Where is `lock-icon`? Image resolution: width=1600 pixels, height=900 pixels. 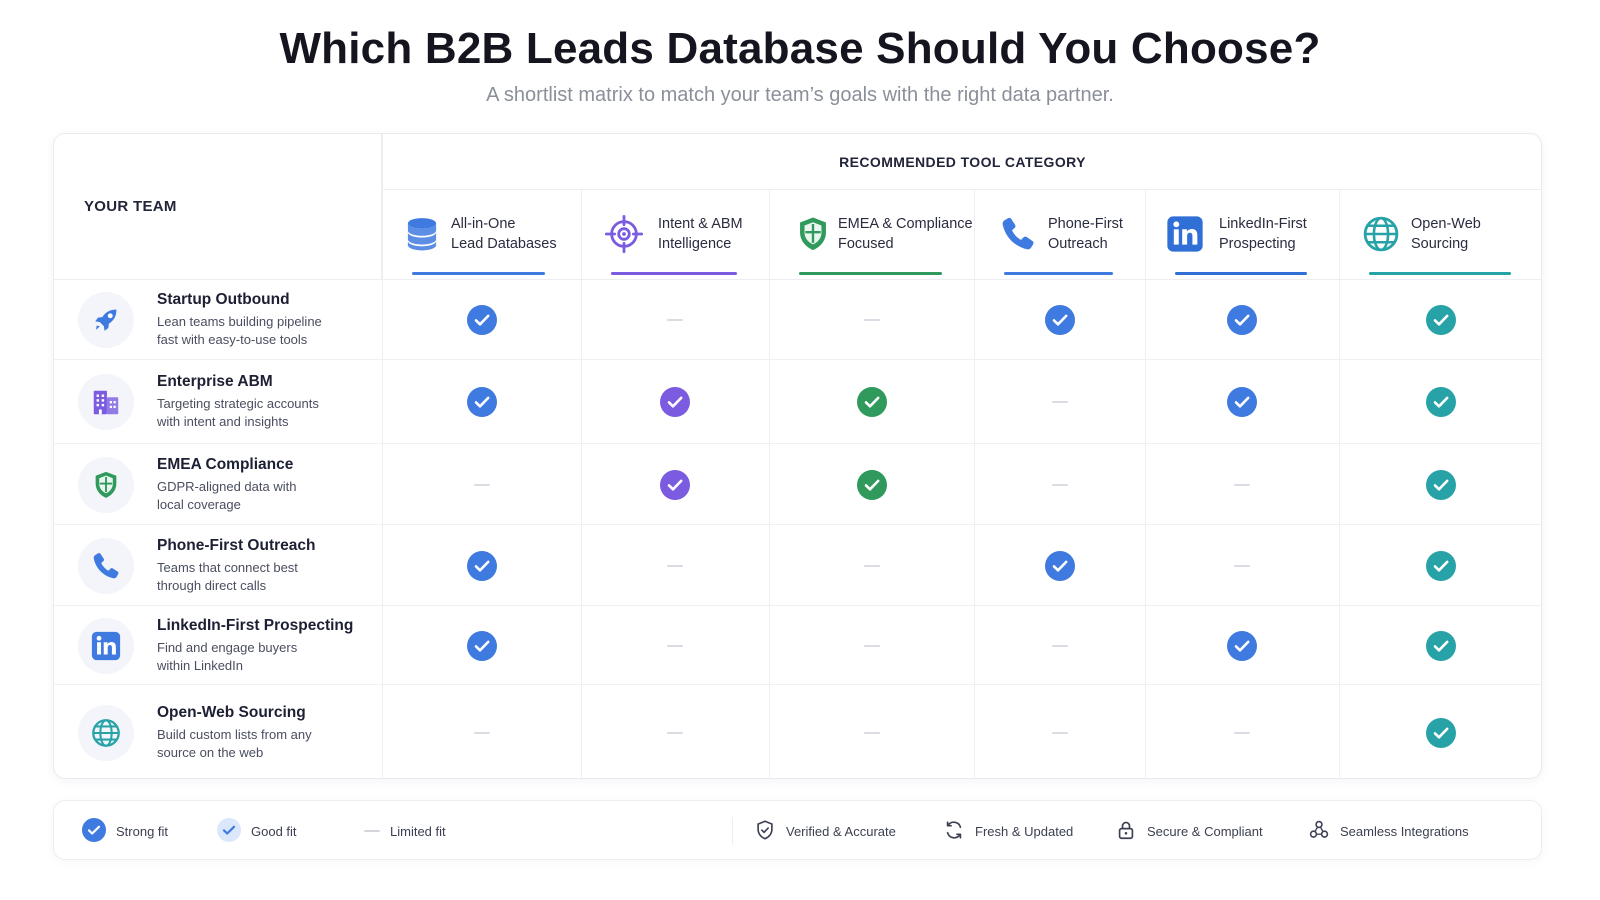 lock-icon is located at coordinates (1126, 831).